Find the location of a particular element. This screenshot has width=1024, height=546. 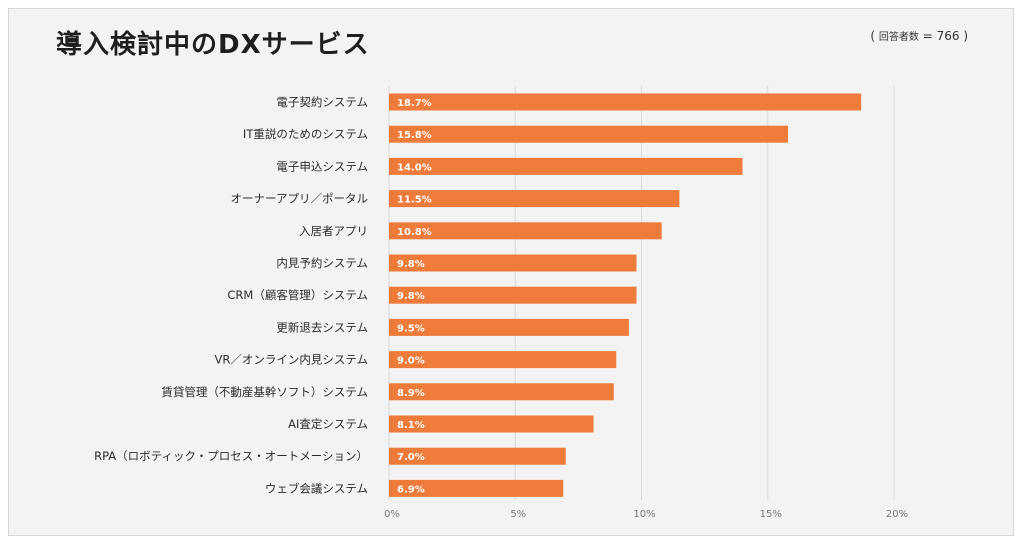

category-label: AI査定システム is located at coordinates (328, 424).